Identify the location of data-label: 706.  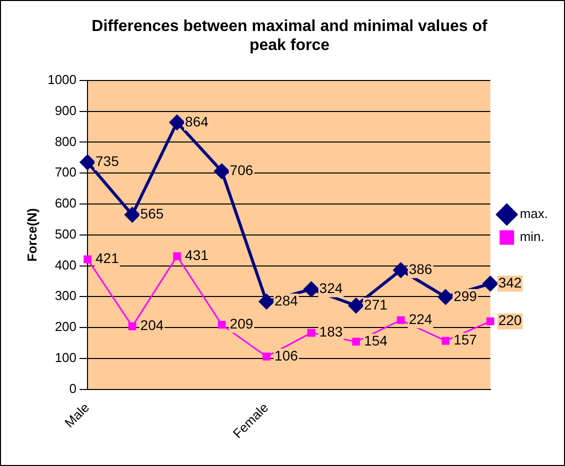
(242, 170).